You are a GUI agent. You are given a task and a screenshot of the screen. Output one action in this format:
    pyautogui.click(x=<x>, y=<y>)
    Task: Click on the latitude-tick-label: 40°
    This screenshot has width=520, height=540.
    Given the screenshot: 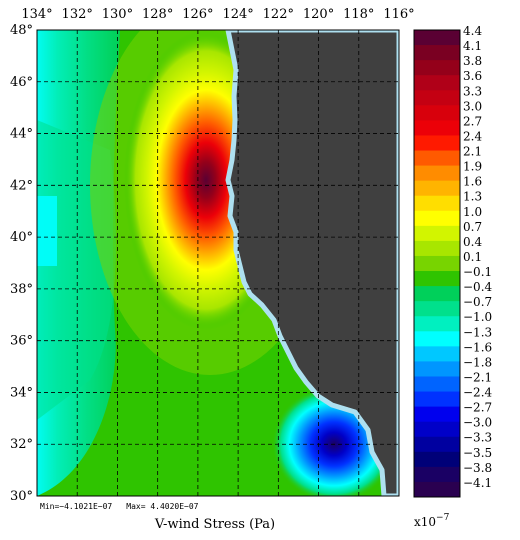 What is the action you would take?
    pyautogui.click(x=21, y=237)
    